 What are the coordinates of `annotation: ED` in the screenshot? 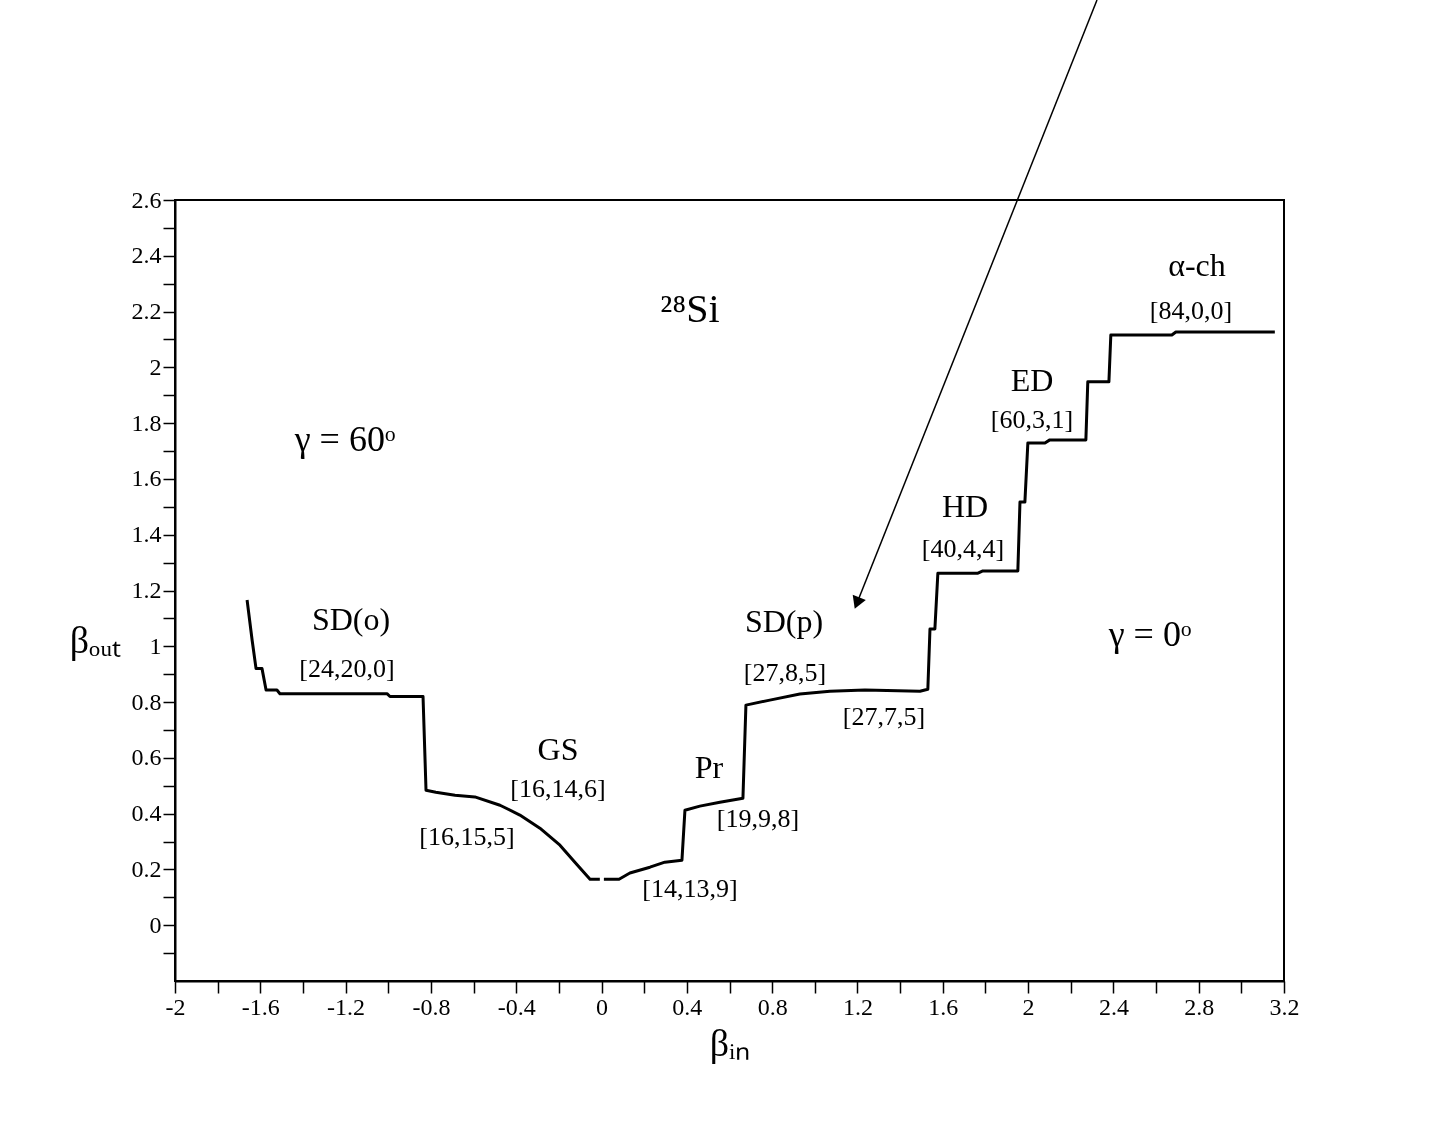 It's located at (1032, 380).